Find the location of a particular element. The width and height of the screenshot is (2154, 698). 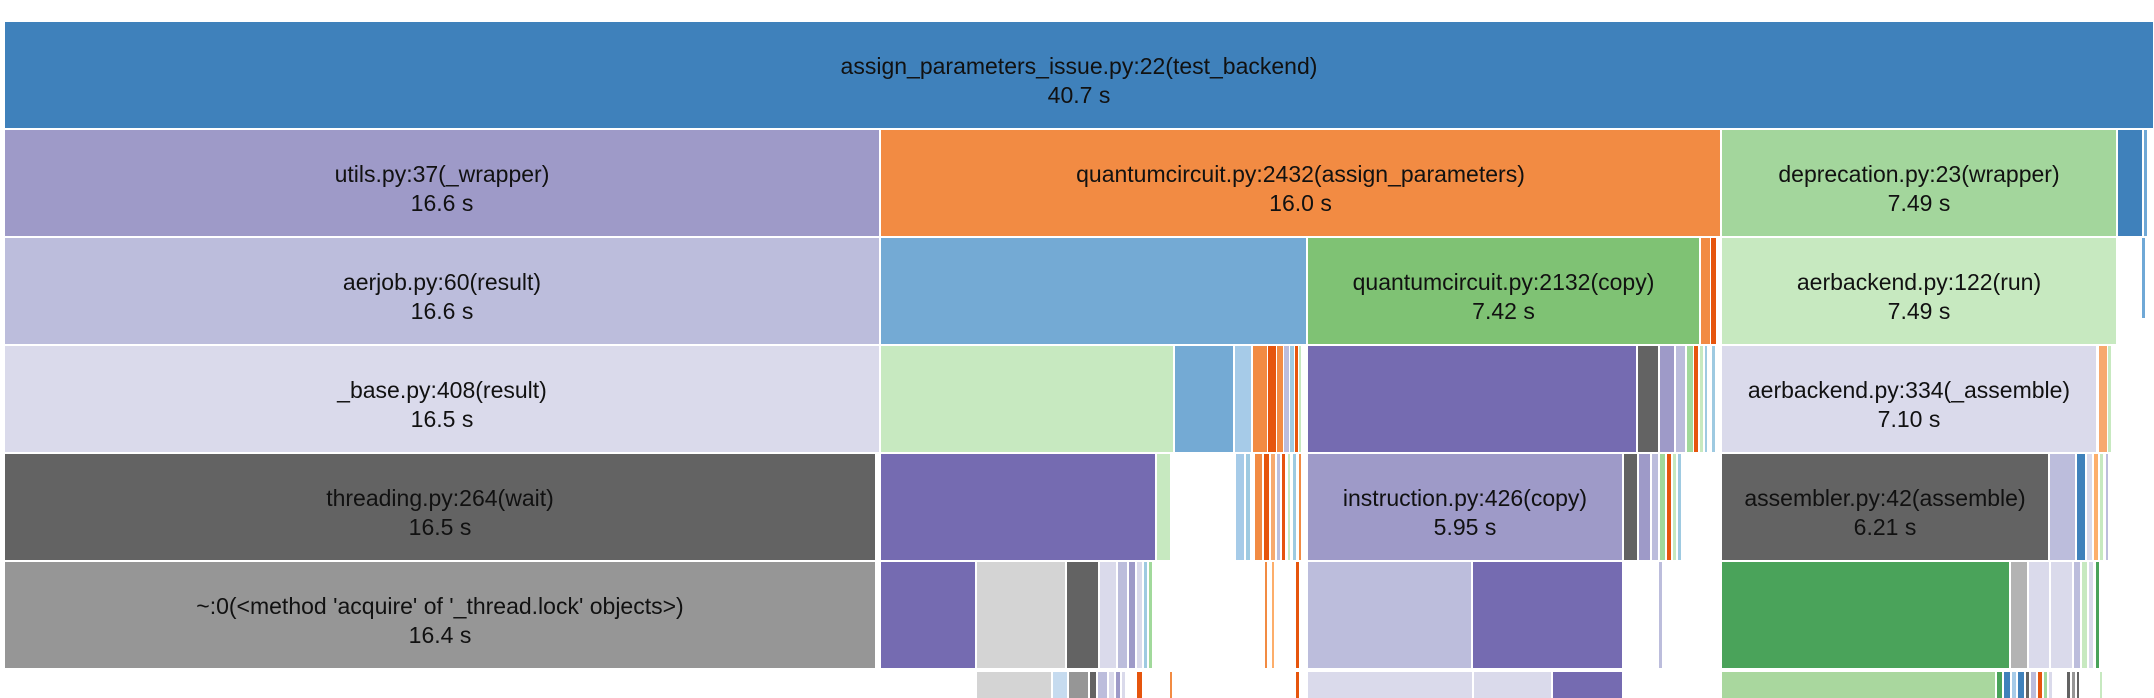

flame-frame: _base.py:408(result) 16.5 s is located at coordinates (442, 399).